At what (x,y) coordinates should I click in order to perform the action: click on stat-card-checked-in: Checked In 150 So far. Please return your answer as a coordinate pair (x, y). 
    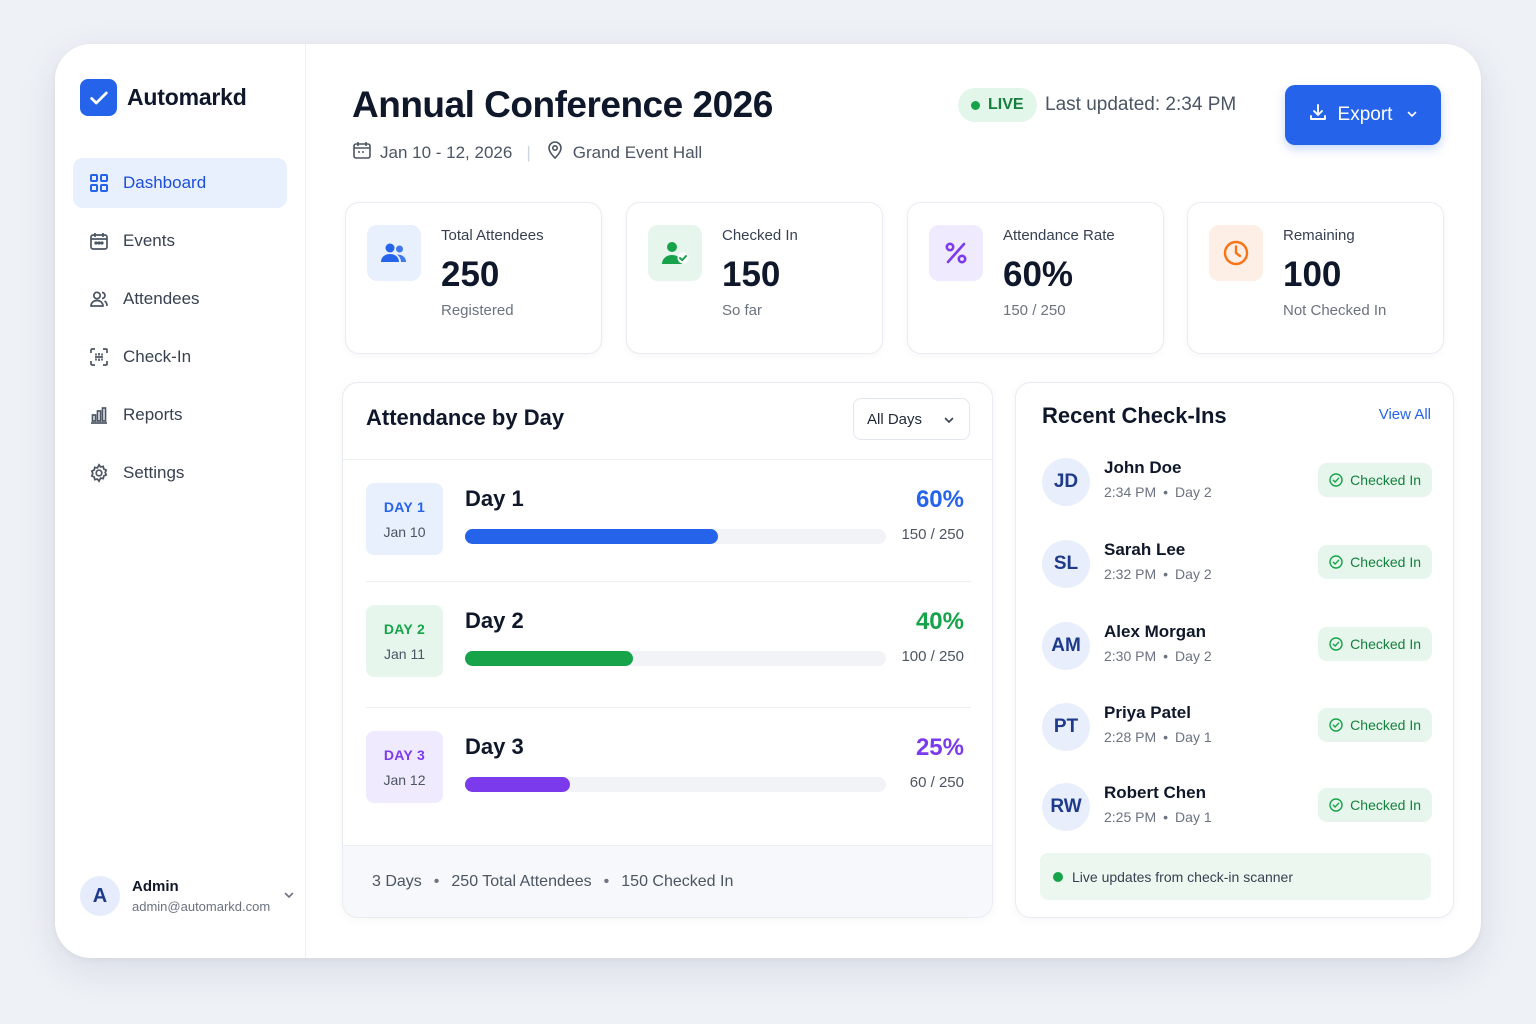
    Looking at the image, I should click on (754, 278).